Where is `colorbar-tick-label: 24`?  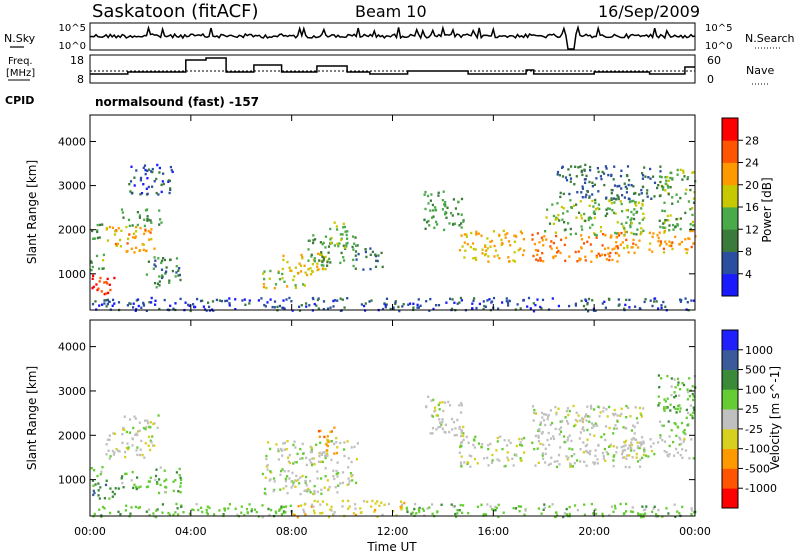
colorbar-tick-label: 24 is located at coordinates (752, 163).